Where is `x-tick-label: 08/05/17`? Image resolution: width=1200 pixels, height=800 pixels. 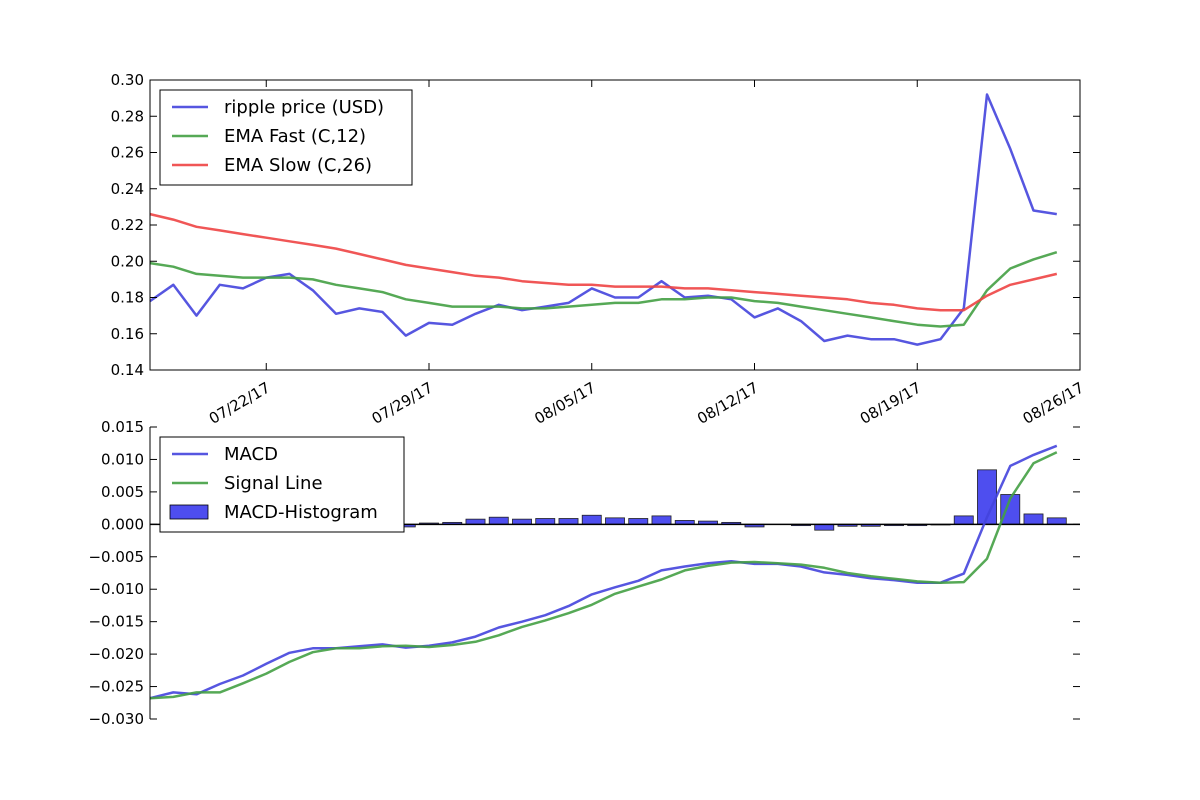
x-tick-label: 08/05/17 is located at coordinates (564, 403).